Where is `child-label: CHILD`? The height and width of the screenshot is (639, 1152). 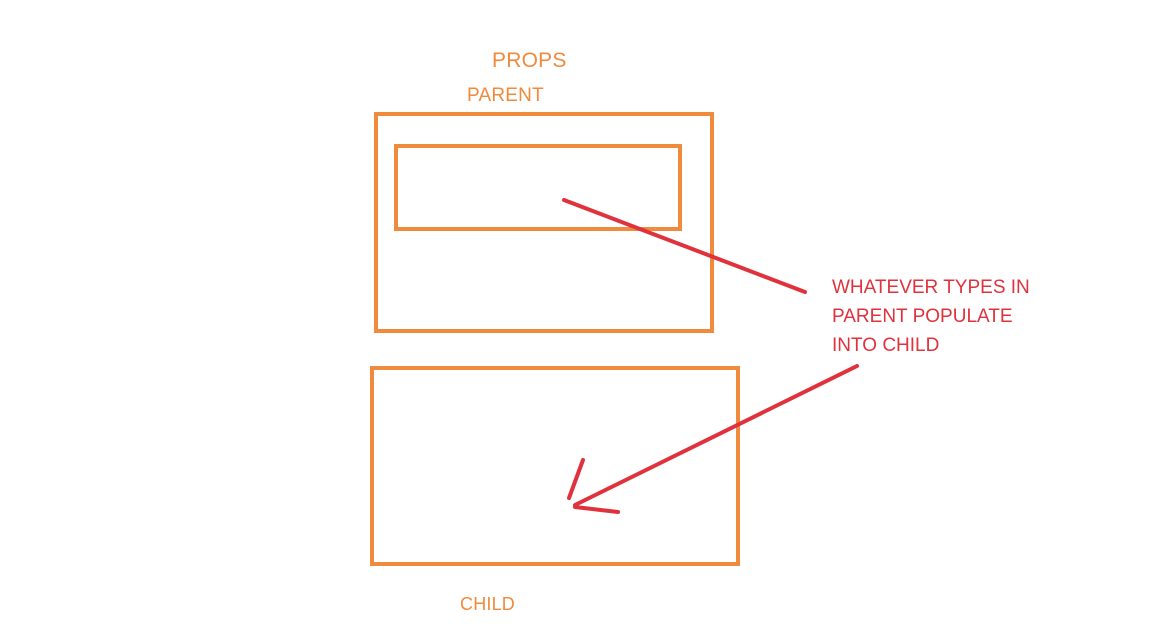 child-label: CHILD is located at coordinates (488, 604).